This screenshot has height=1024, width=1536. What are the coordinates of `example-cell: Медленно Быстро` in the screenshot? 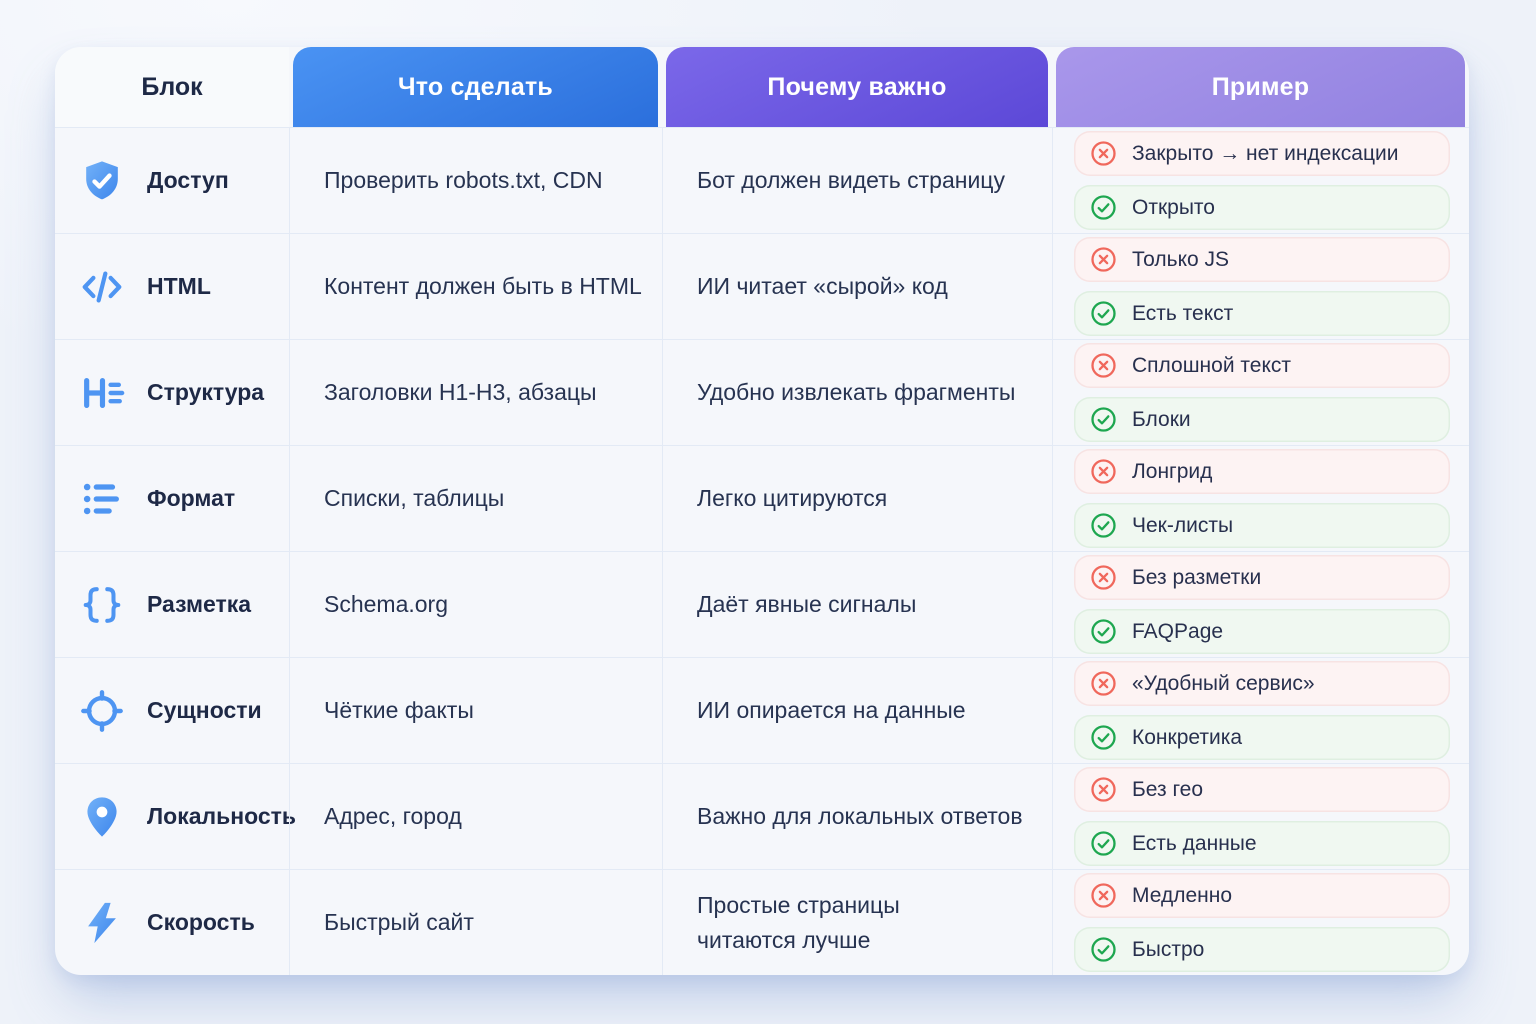 It's located at (1260, 922).